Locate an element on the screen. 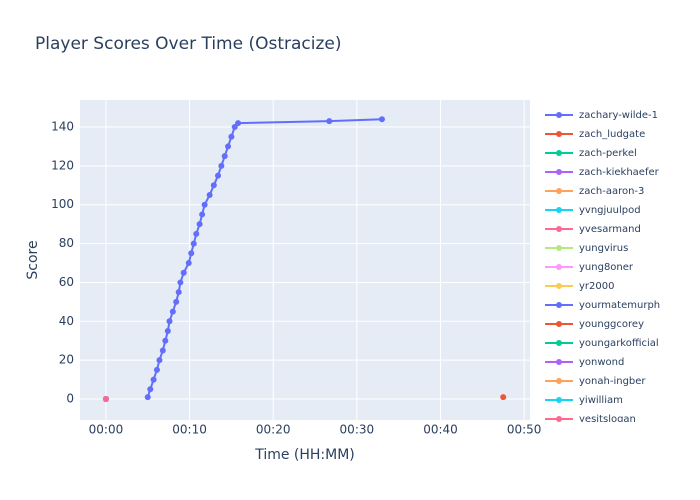 The width and height of the screenshot is (700, 500). y-tick-label: 80 is located at coordinates (66, 243).